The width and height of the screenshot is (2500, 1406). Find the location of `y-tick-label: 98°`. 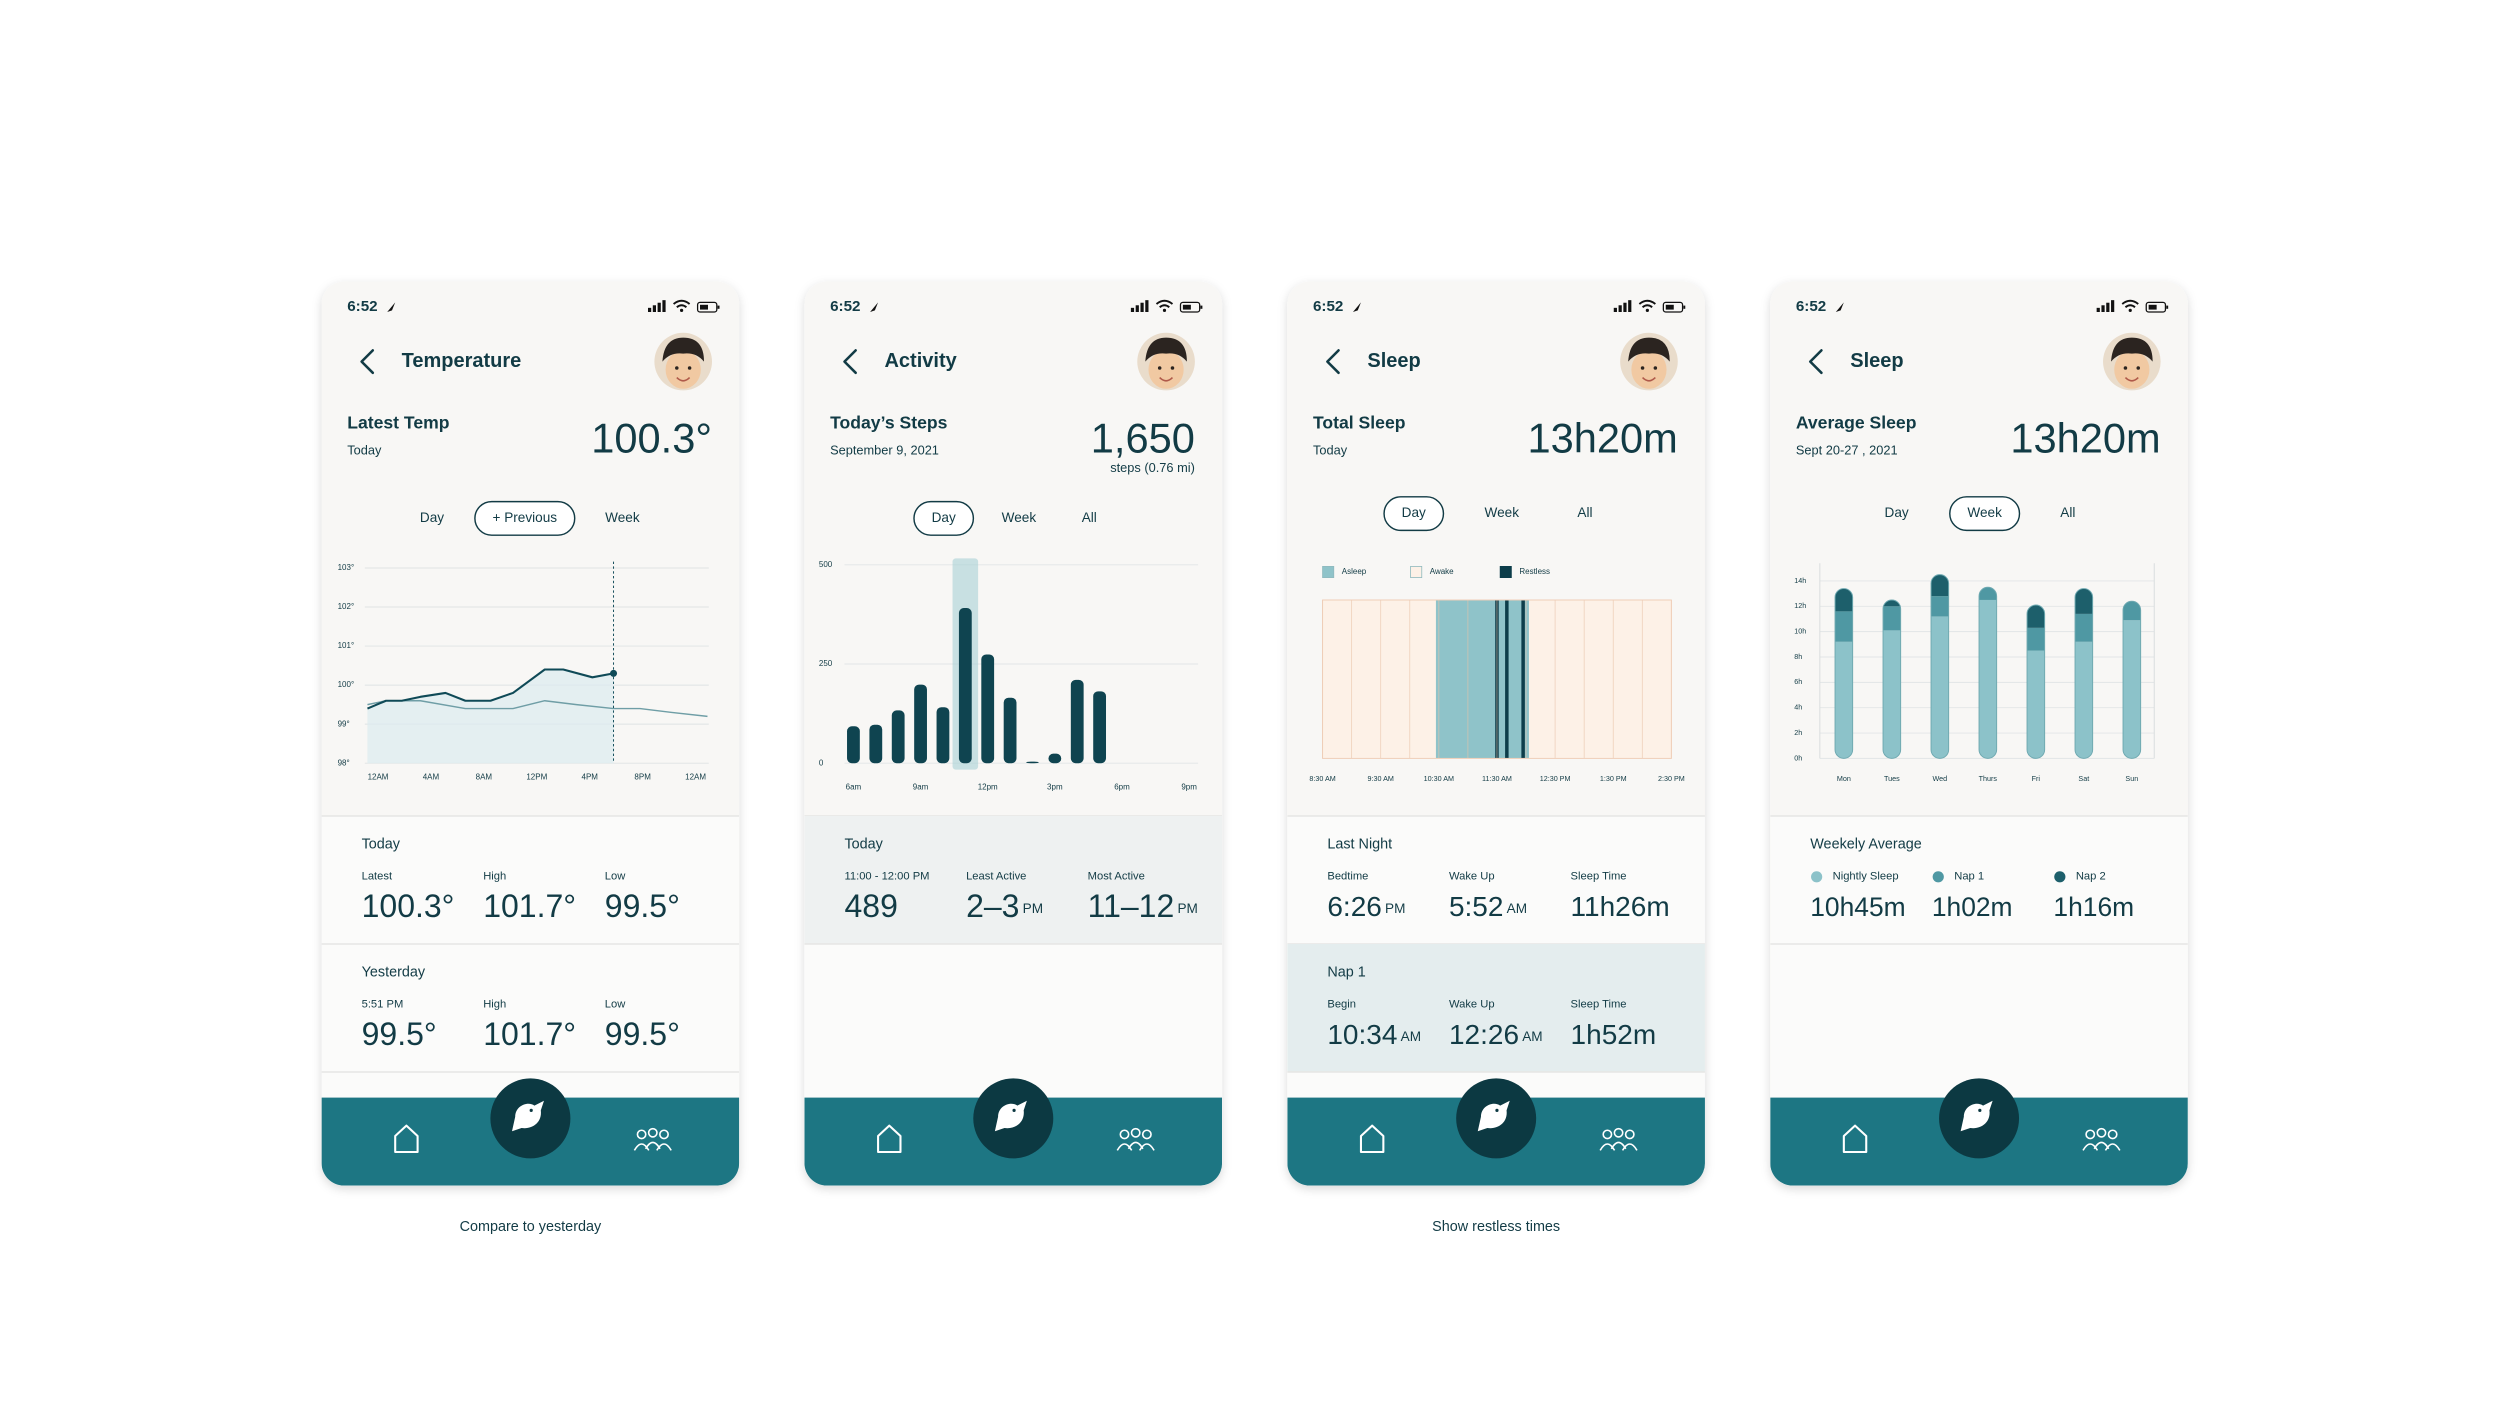

y-tick-label: 98° is located at coordinates (344, 762).